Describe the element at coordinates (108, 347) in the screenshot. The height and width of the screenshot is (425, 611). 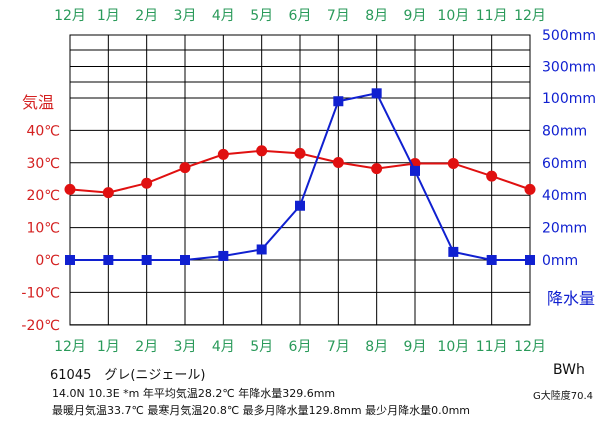
I see `month-label-bottom: 1月` at that location.